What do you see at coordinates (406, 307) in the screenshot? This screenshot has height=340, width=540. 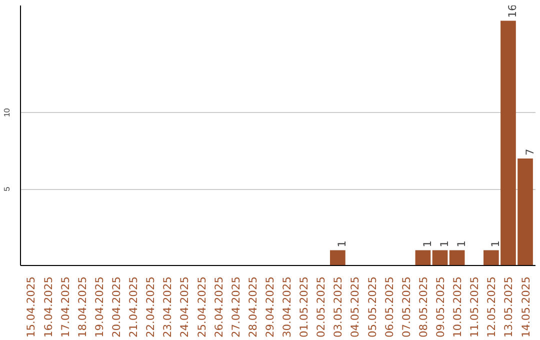 I see `x-tick-label: 07.05.2025` at bounding box center [406, 307].